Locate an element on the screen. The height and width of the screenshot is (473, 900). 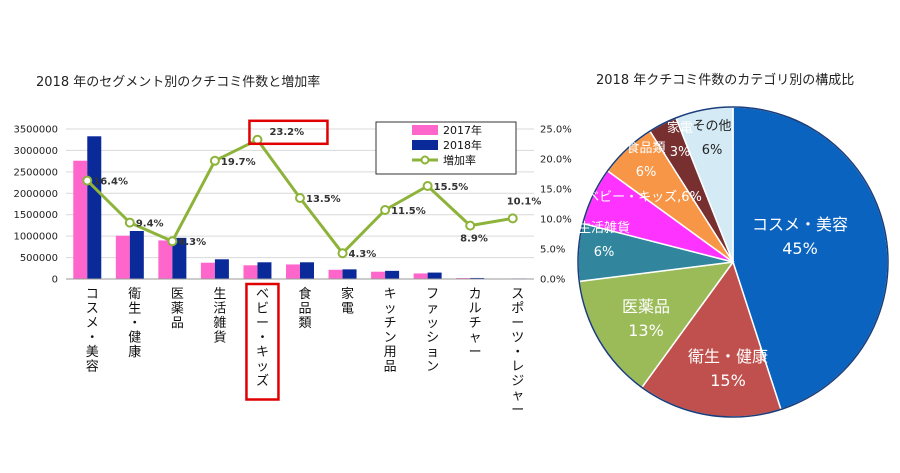
category-label-cat-0: コスメ・美容 is located at coordinates (92, 331).